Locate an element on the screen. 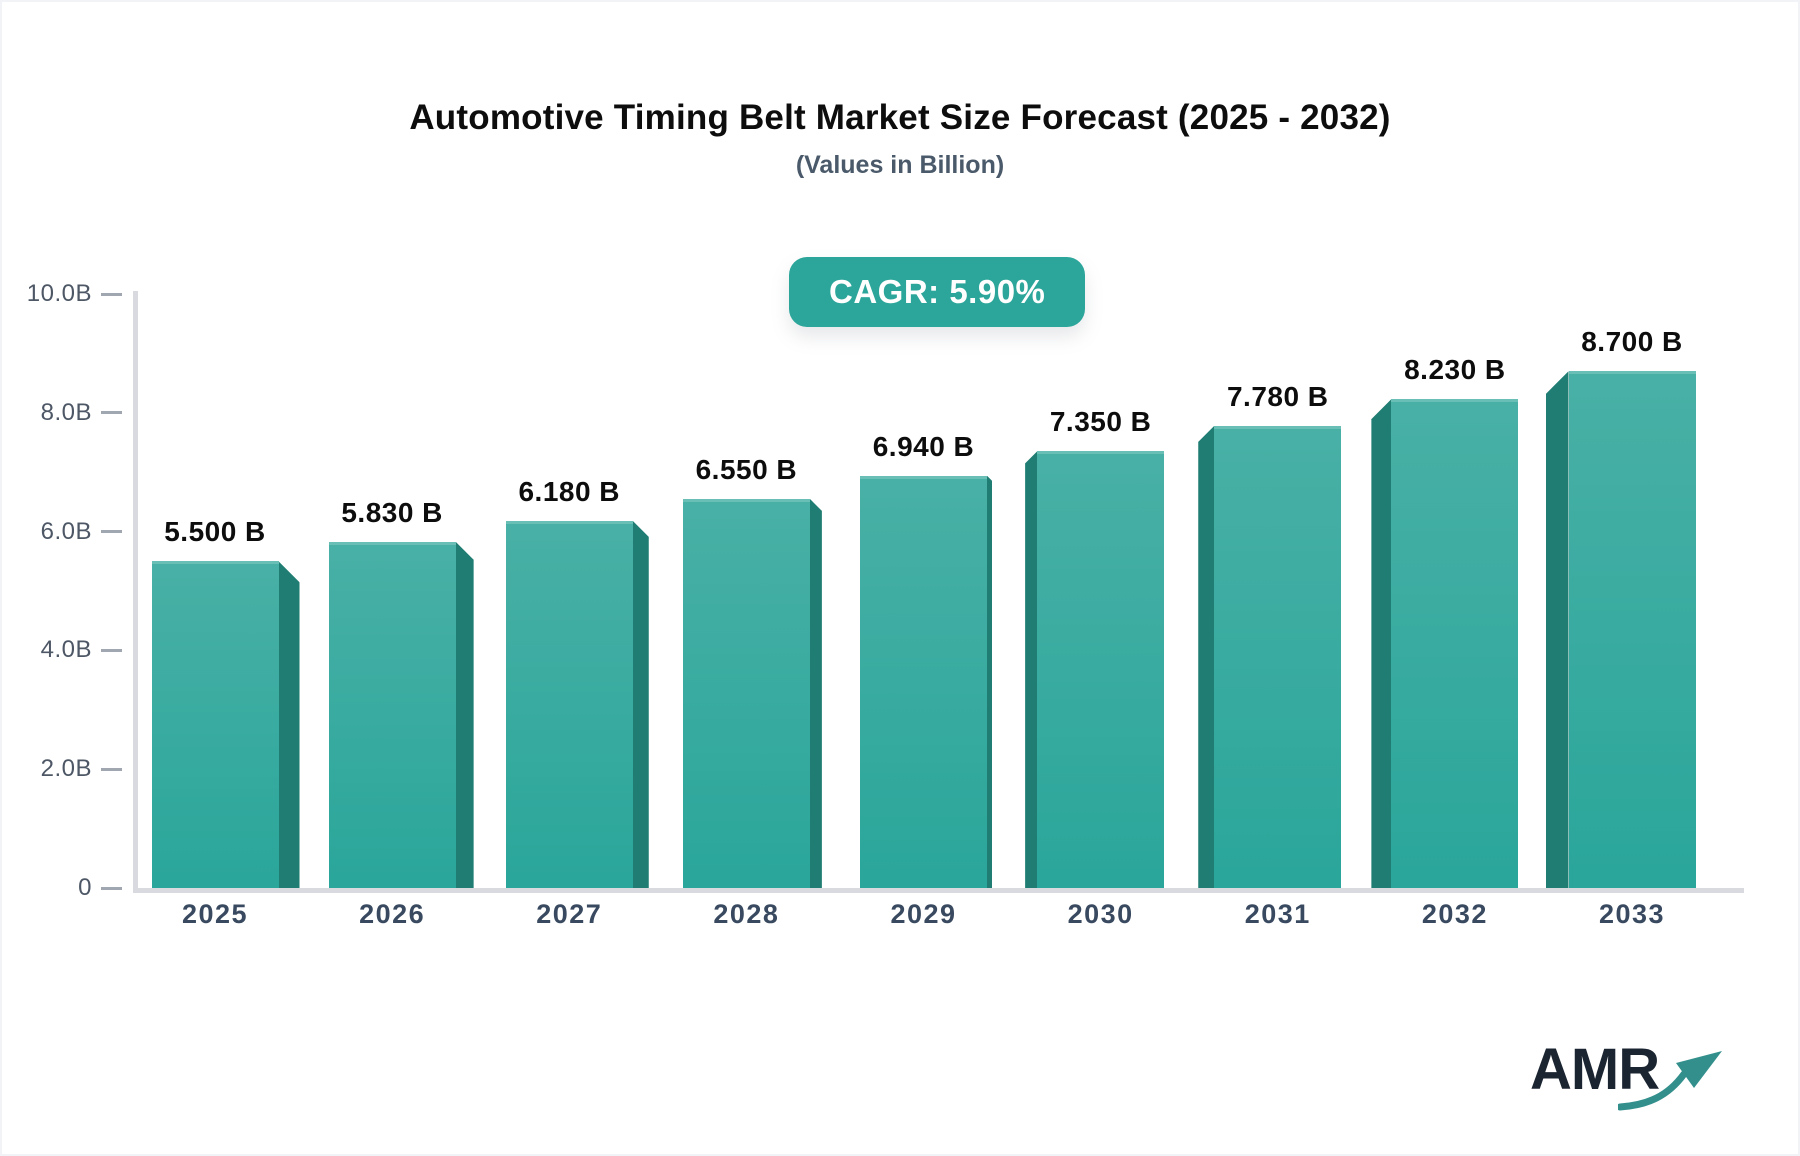 This screenshot has width=1800, height=1156. y-tick-label: 6.0B is located at coordinates (66, 531).